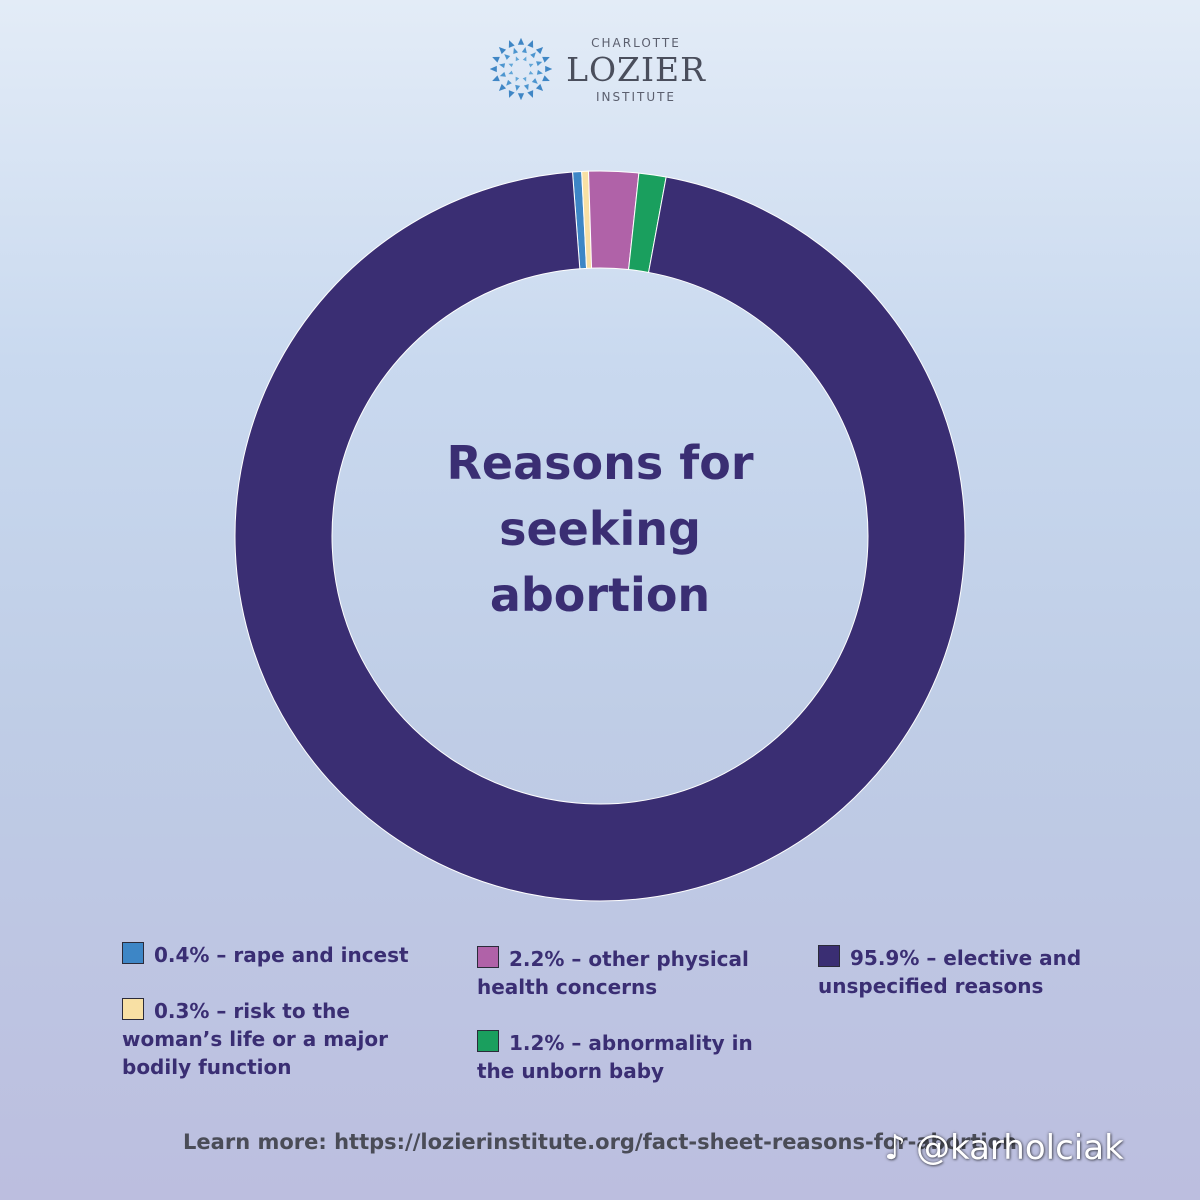 The height and width of the screenshot is (1200, 1200). I want to click on tiktok-note-icon: ♪, so click(895, 1148).